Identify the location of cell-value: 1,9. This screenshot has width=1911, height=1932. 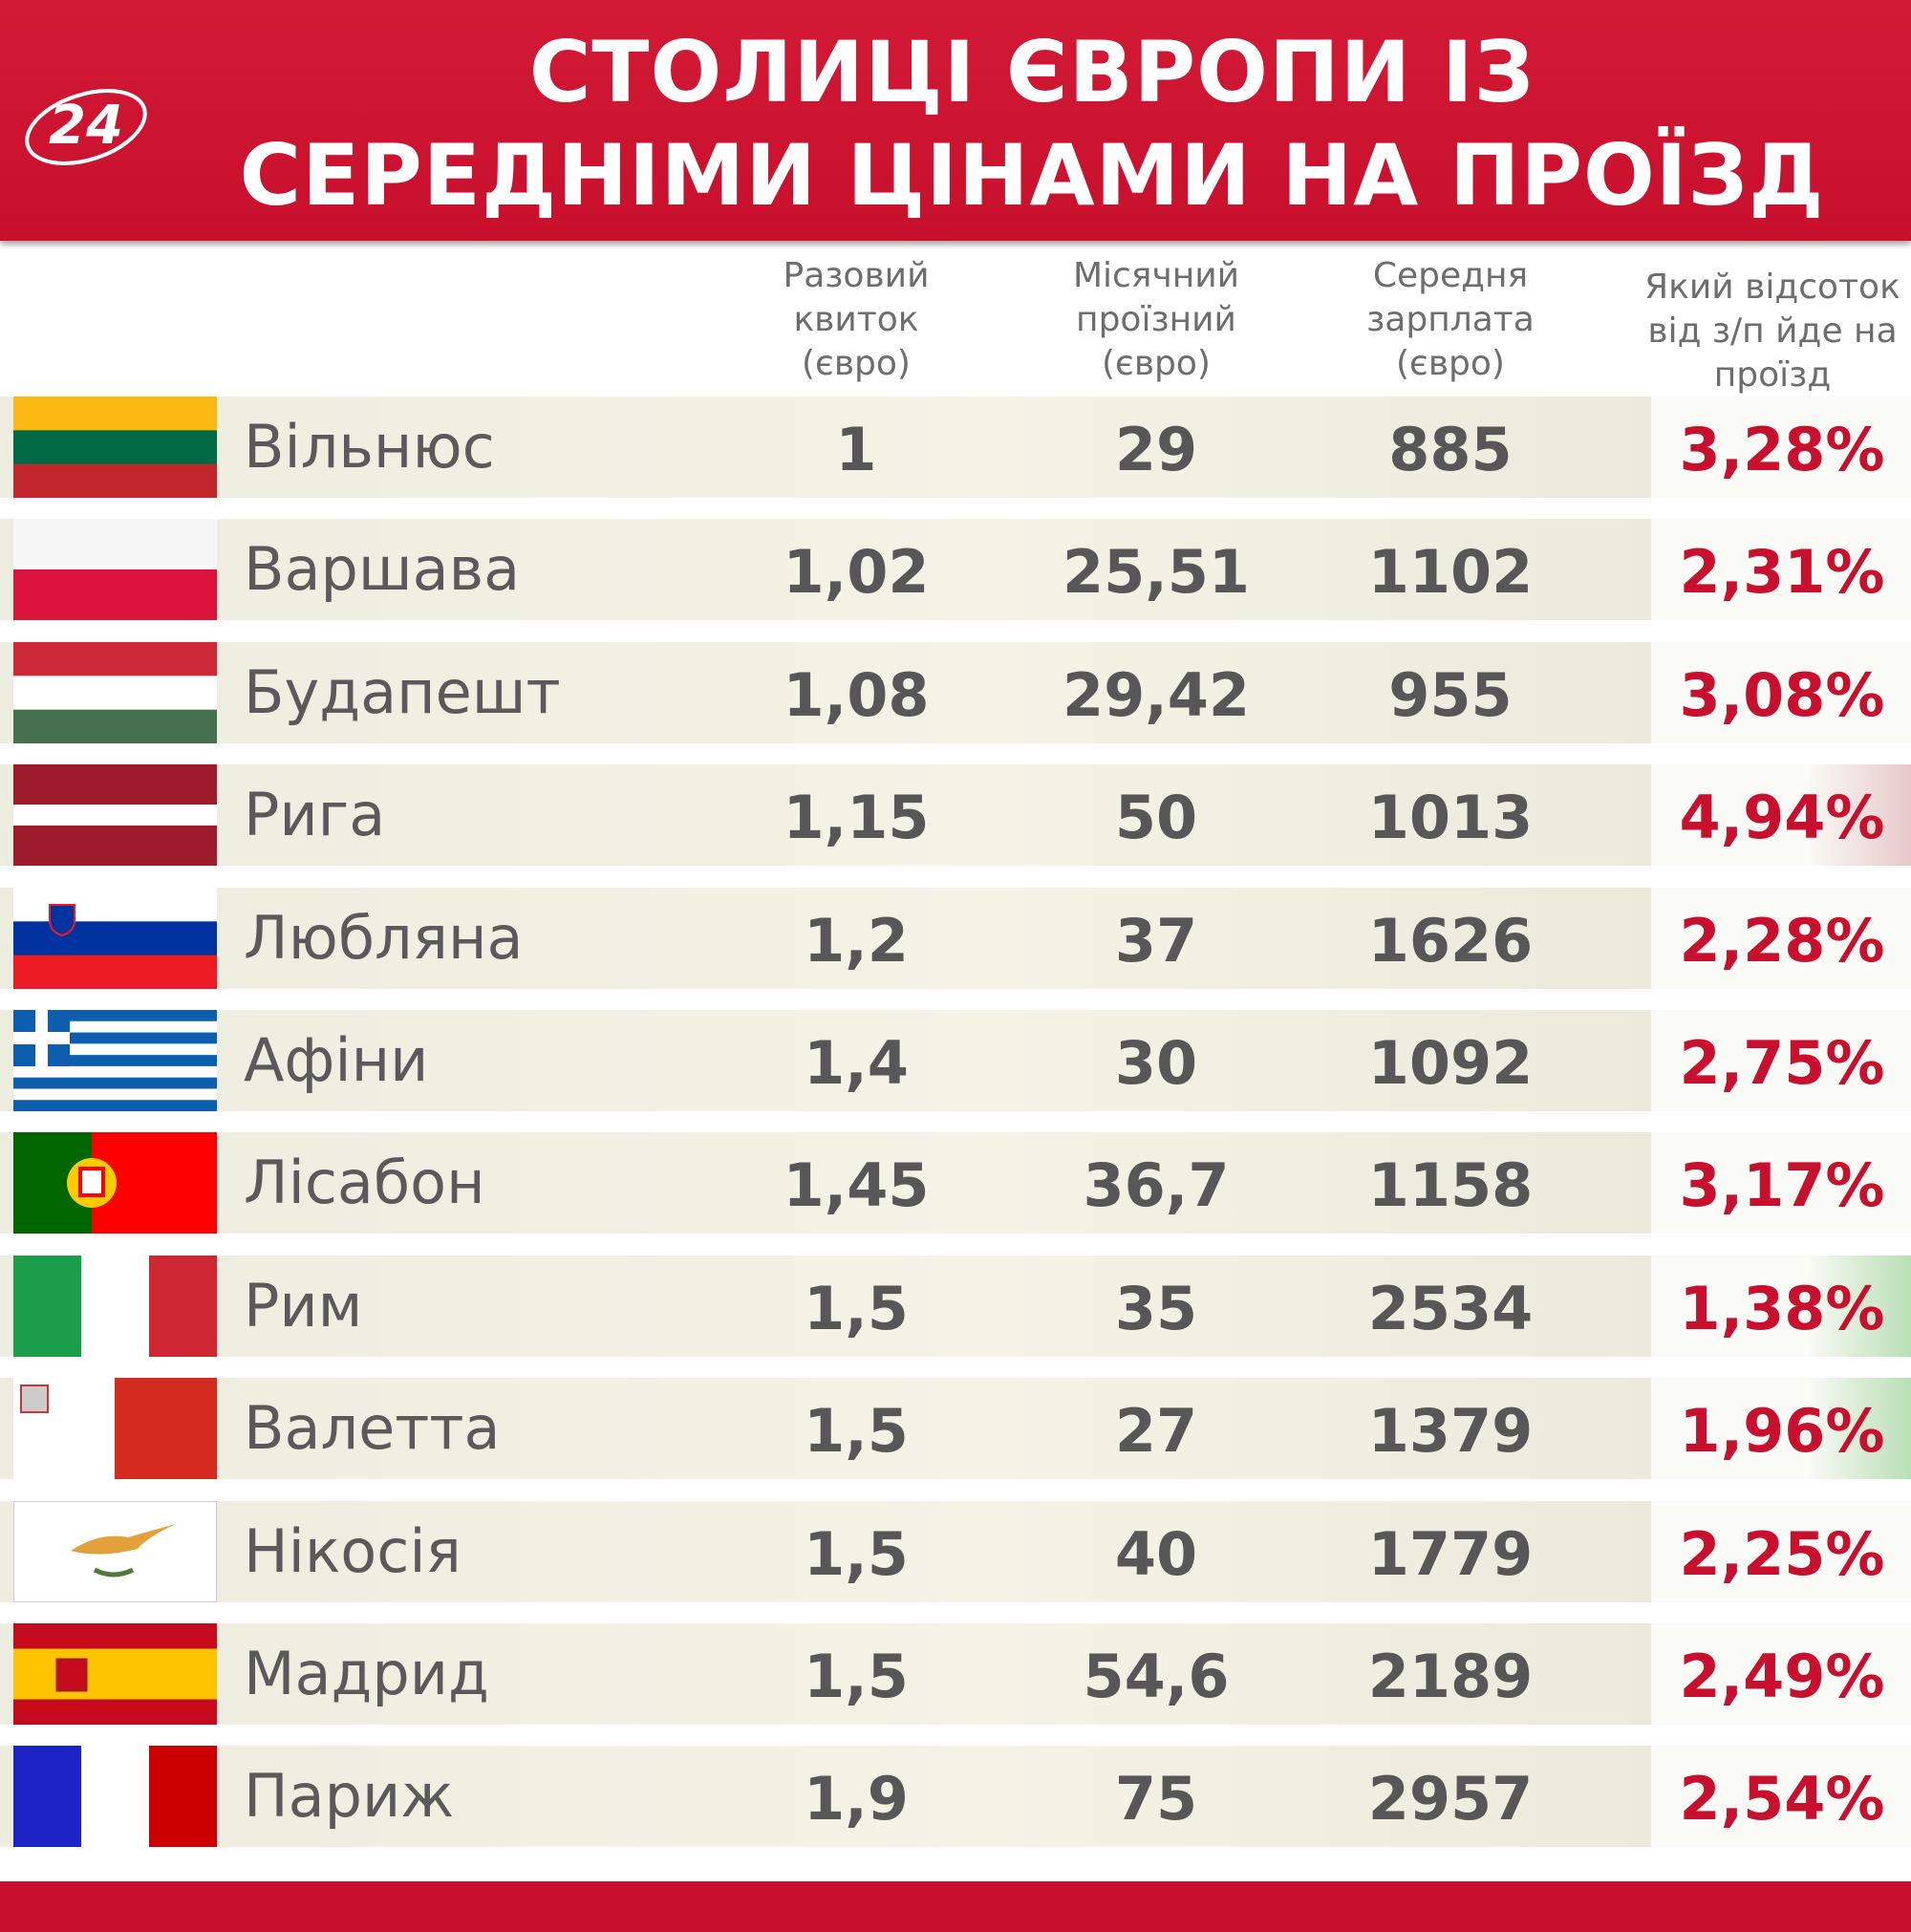
(856, 1799).